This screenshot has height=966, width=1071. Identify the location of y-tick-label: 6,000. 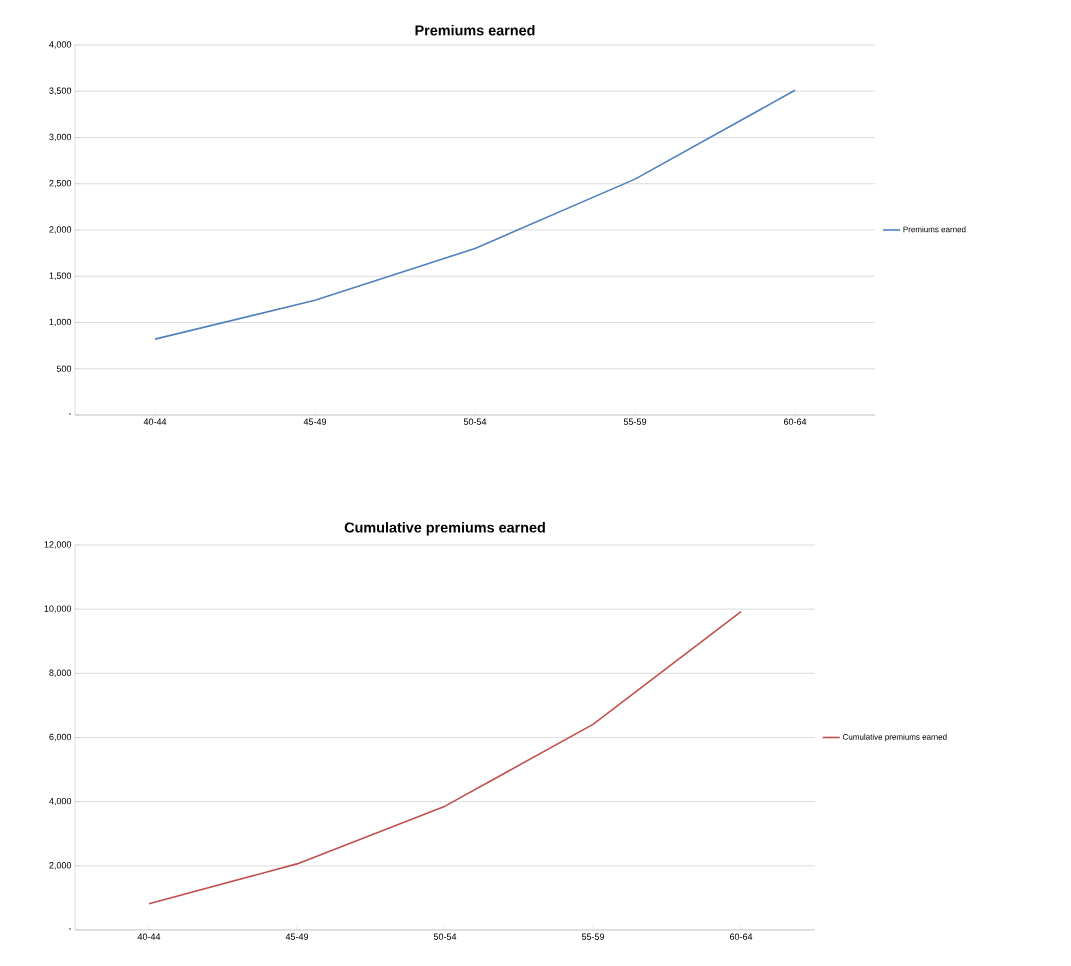
(60, 737).